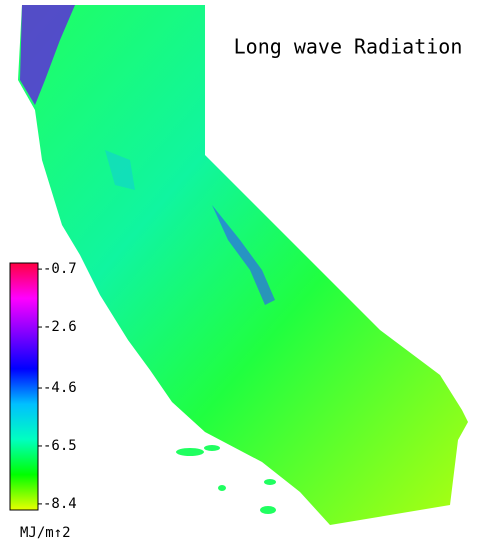  What do you see at coordinates (60, 504) in the screenshot?
I see `tick-label: -8.4` at bounding box center [60, 504].